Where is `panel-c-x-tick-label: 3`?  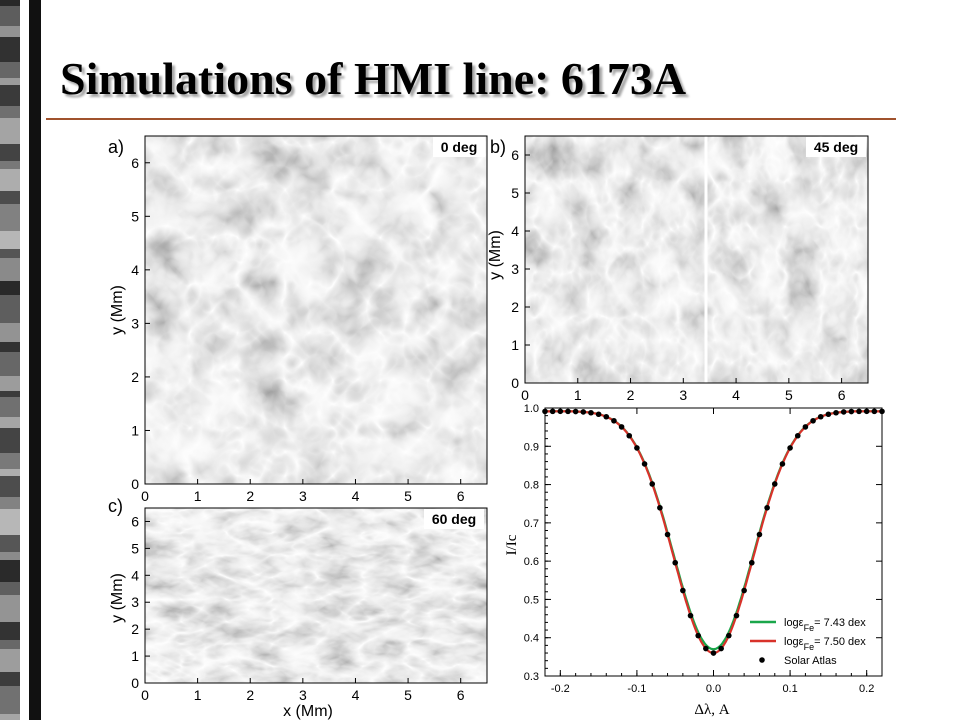
panel-c-x-tick-label: 3 is located at coordinates (303, 695).